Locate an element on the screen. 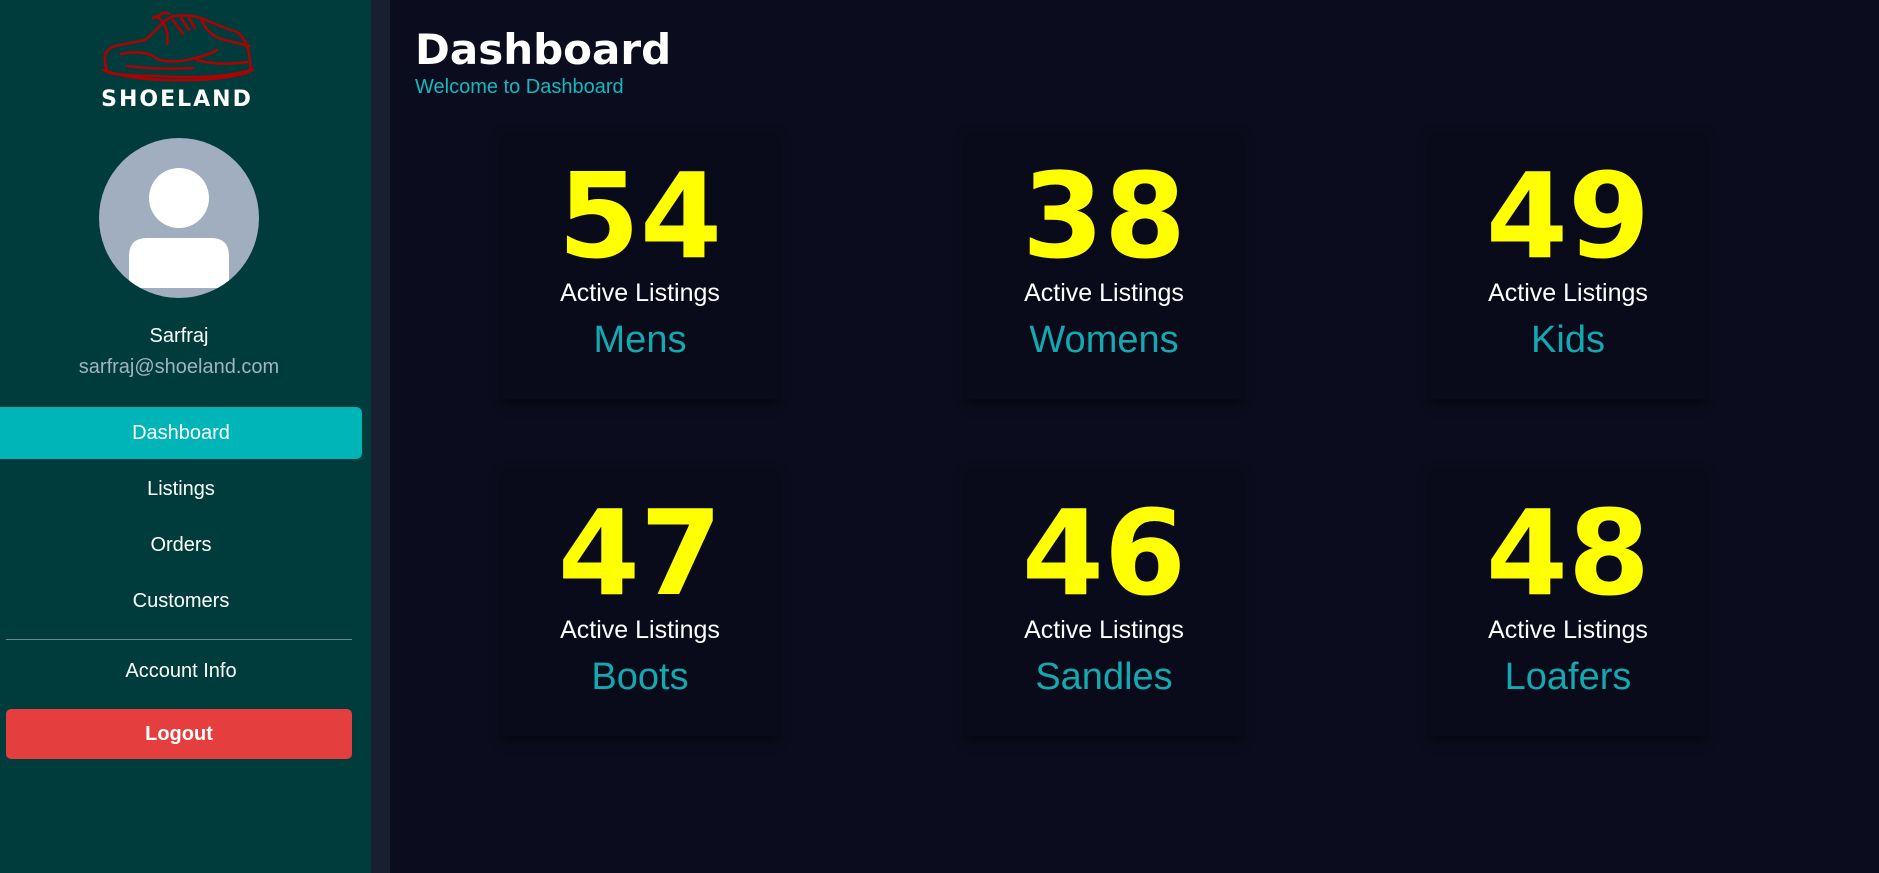 Image resolution: width=1879 pixels, height=873 pixels. stat-card-mens: 54 Active Listings Mens is located at coordinates (640, 266).